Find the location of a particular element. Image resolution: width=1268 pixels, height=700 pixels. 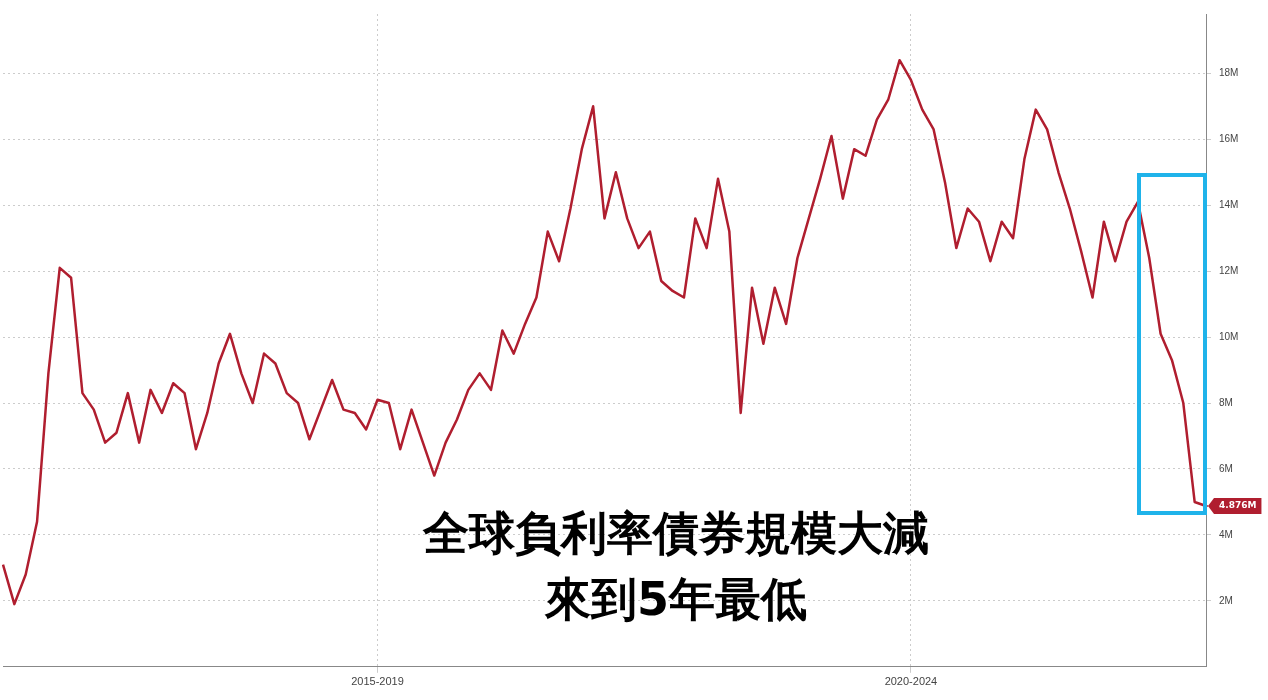

y-tick-label: 6M is located at coordinates (1226, 468).